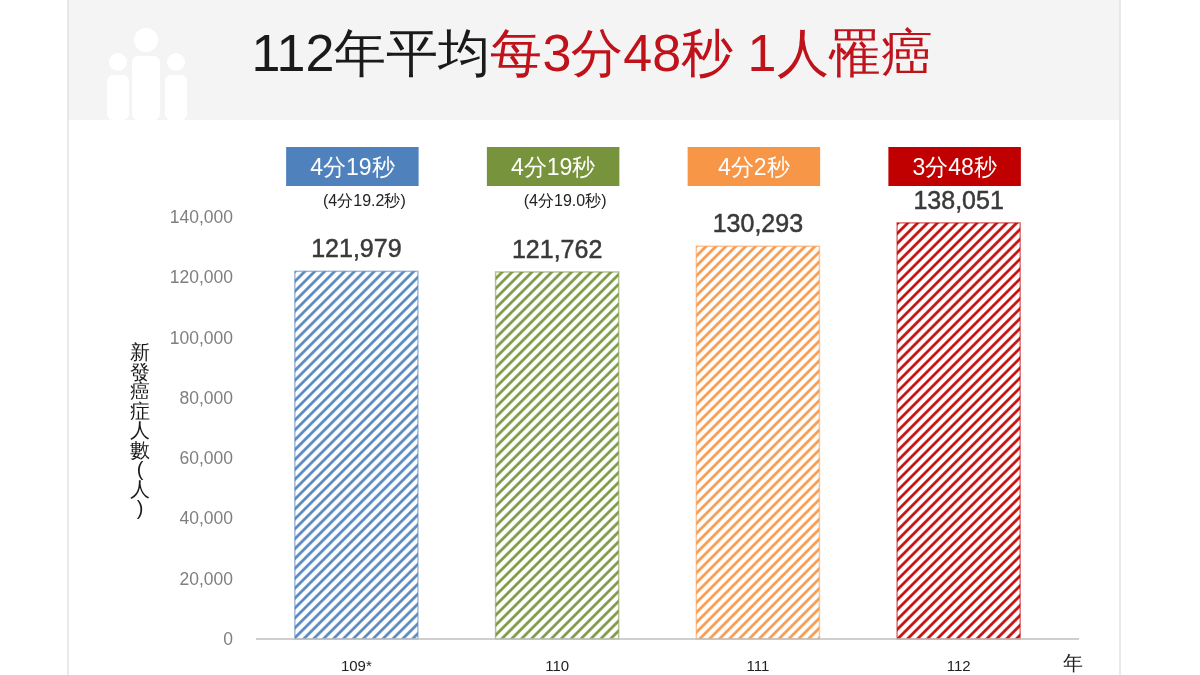  Describe the element at coordinates (592, 53) in the screenshot. I see `title: 112年平均每3分48秒 1人罹癌` at that location.